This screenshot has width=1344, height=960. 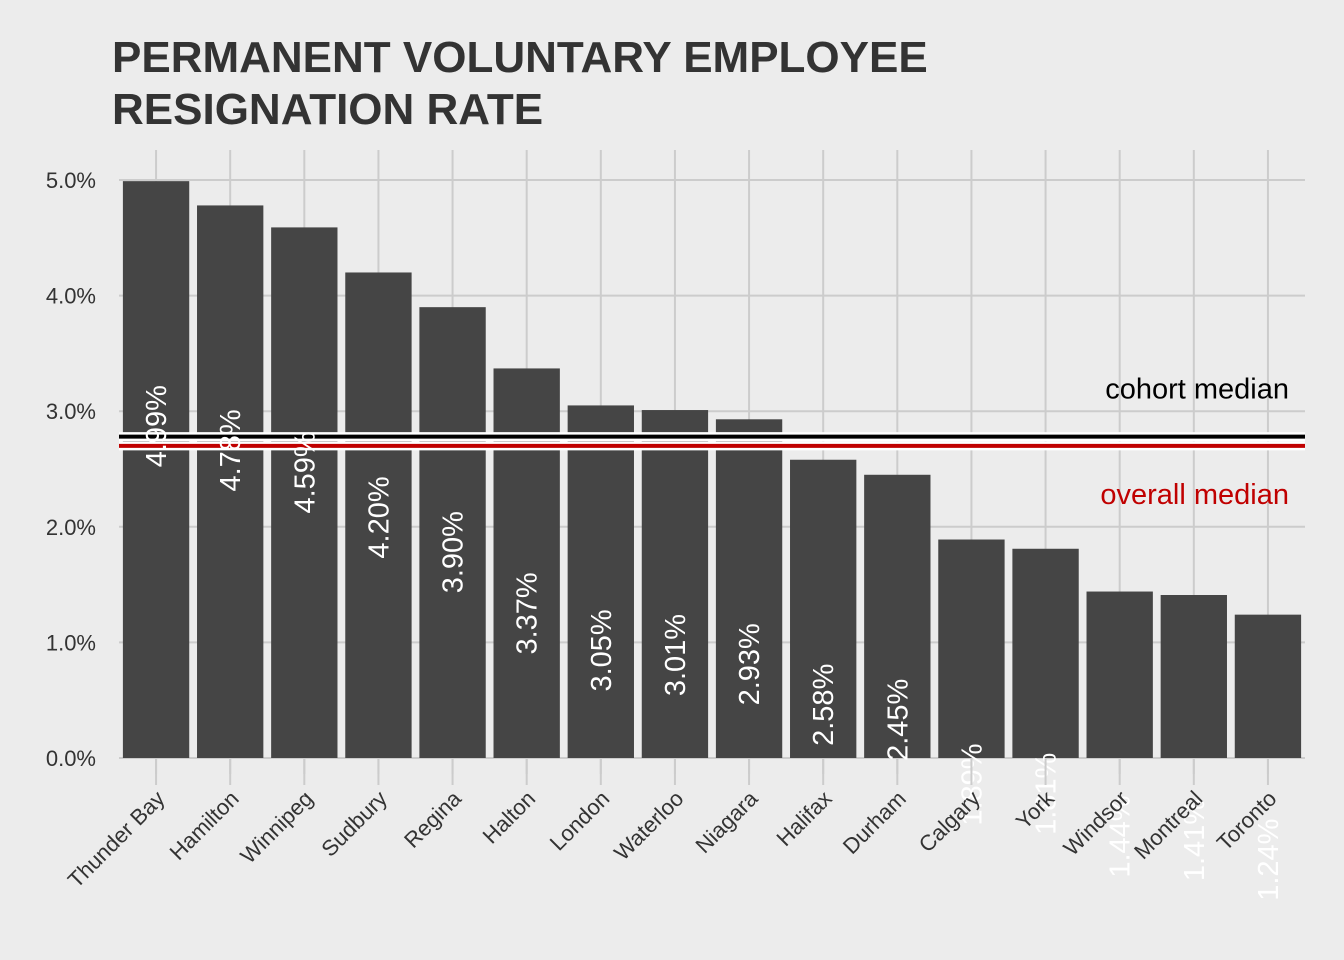 I want to click on x-tick-label: Regina, so click(x=433, y=819).